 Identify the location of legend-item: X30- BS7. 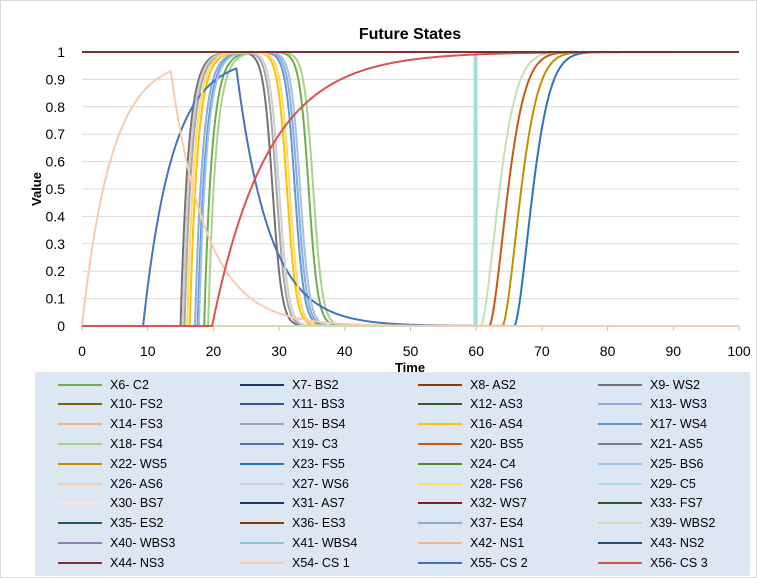
(111, 503).